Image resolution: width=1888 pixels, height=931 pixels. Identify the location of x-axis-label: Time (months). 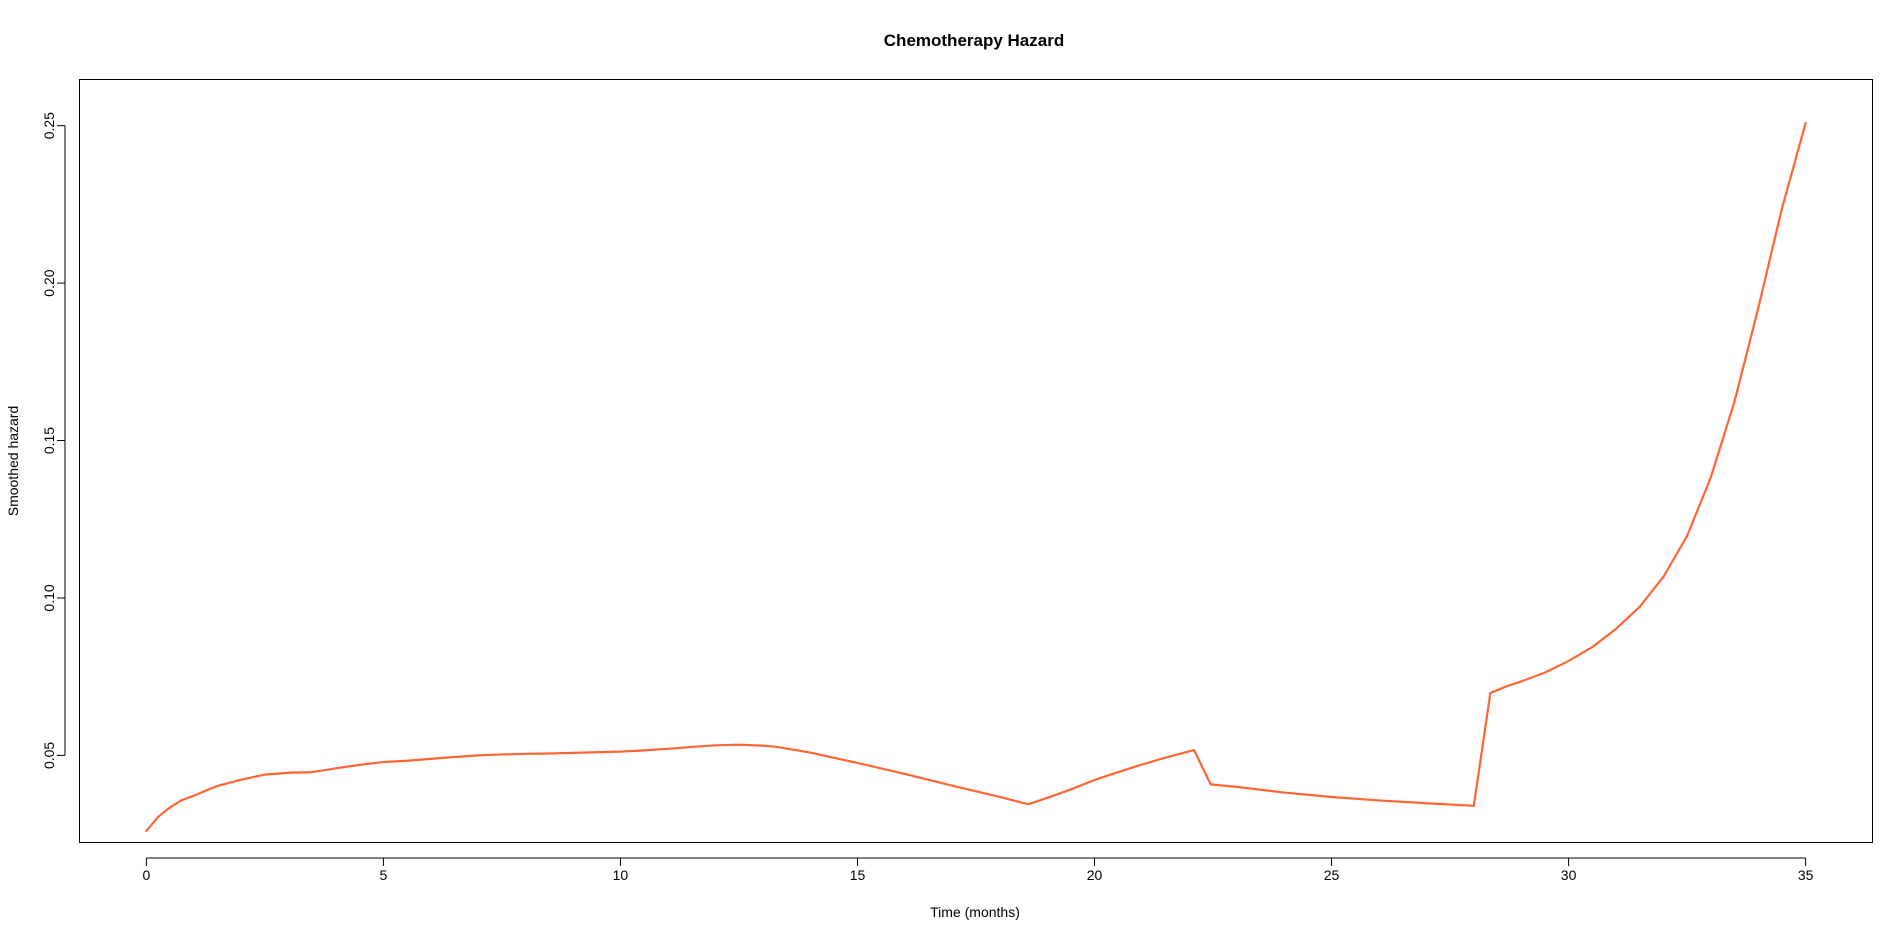
(975, 912).